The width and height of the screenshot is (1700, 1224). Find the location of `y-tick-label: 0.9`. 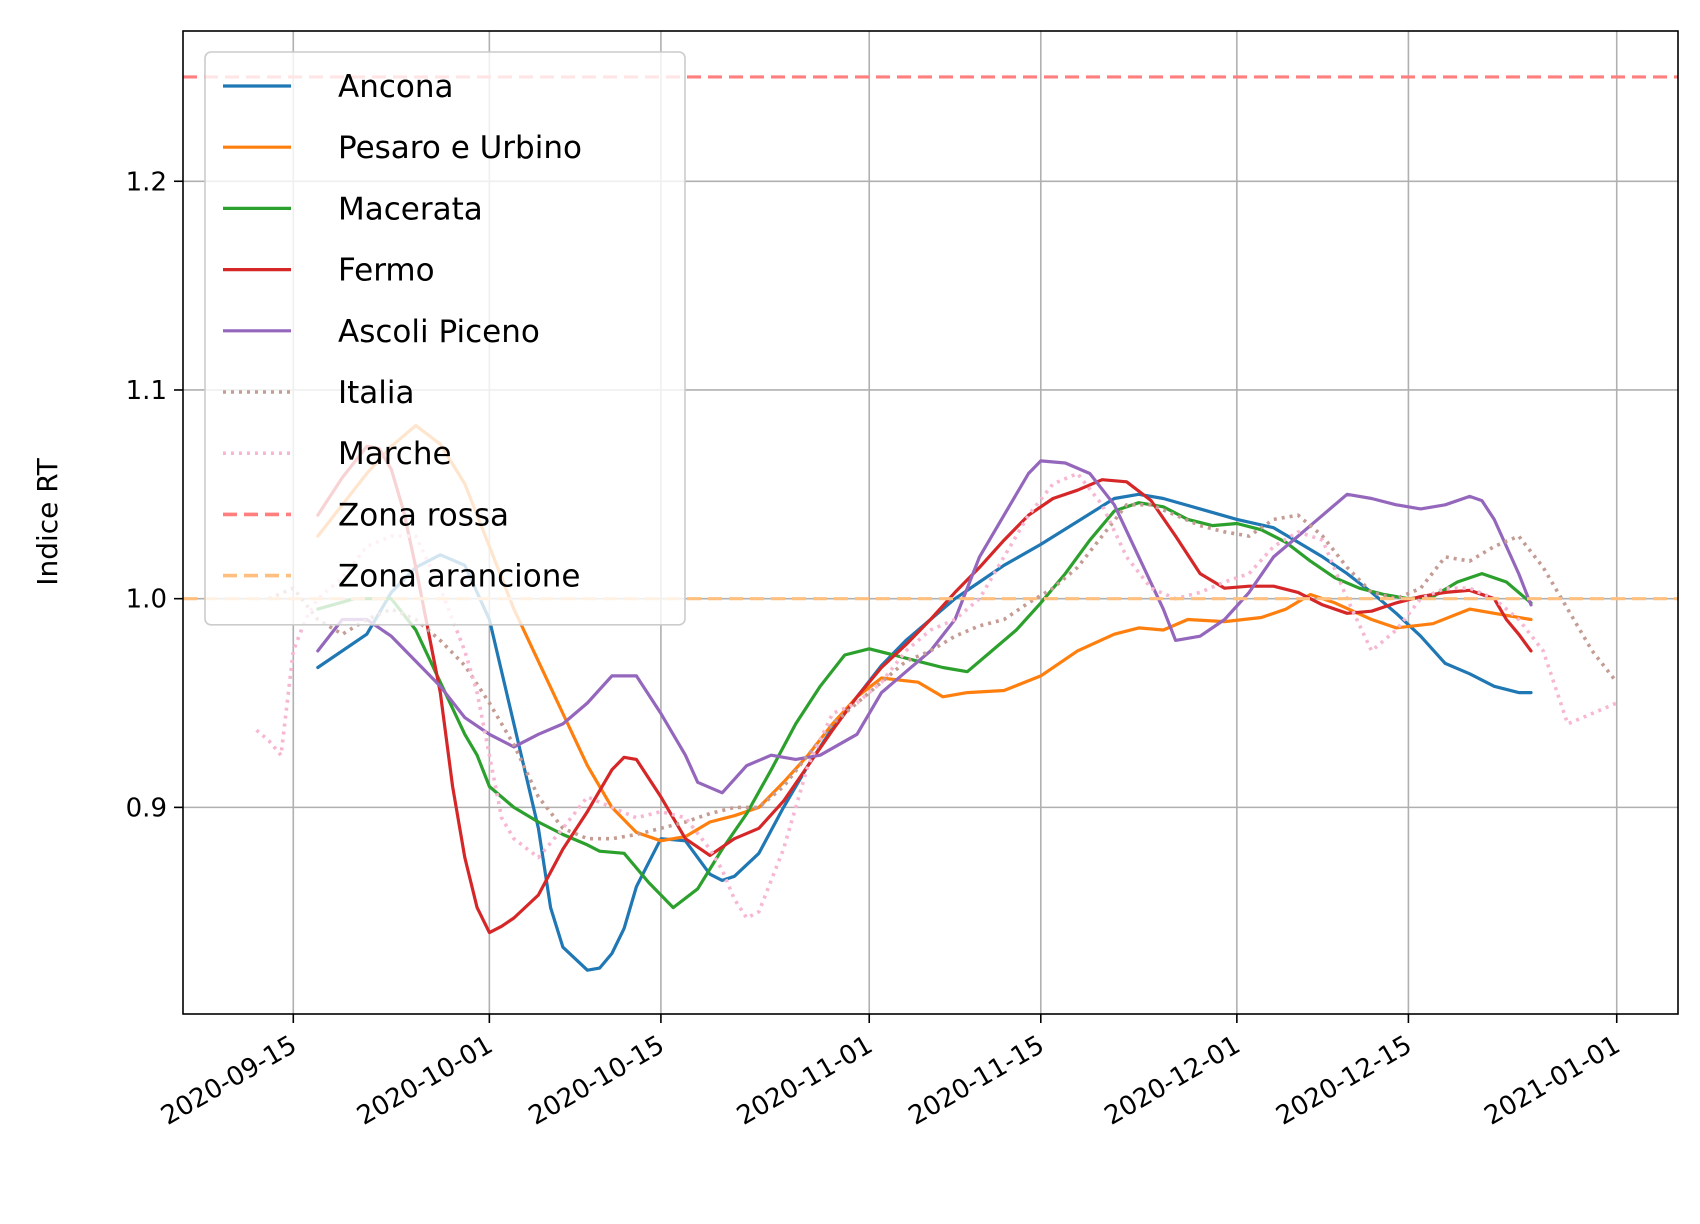

y-tick-label: 0.9 is located at coordinates (146, 808).